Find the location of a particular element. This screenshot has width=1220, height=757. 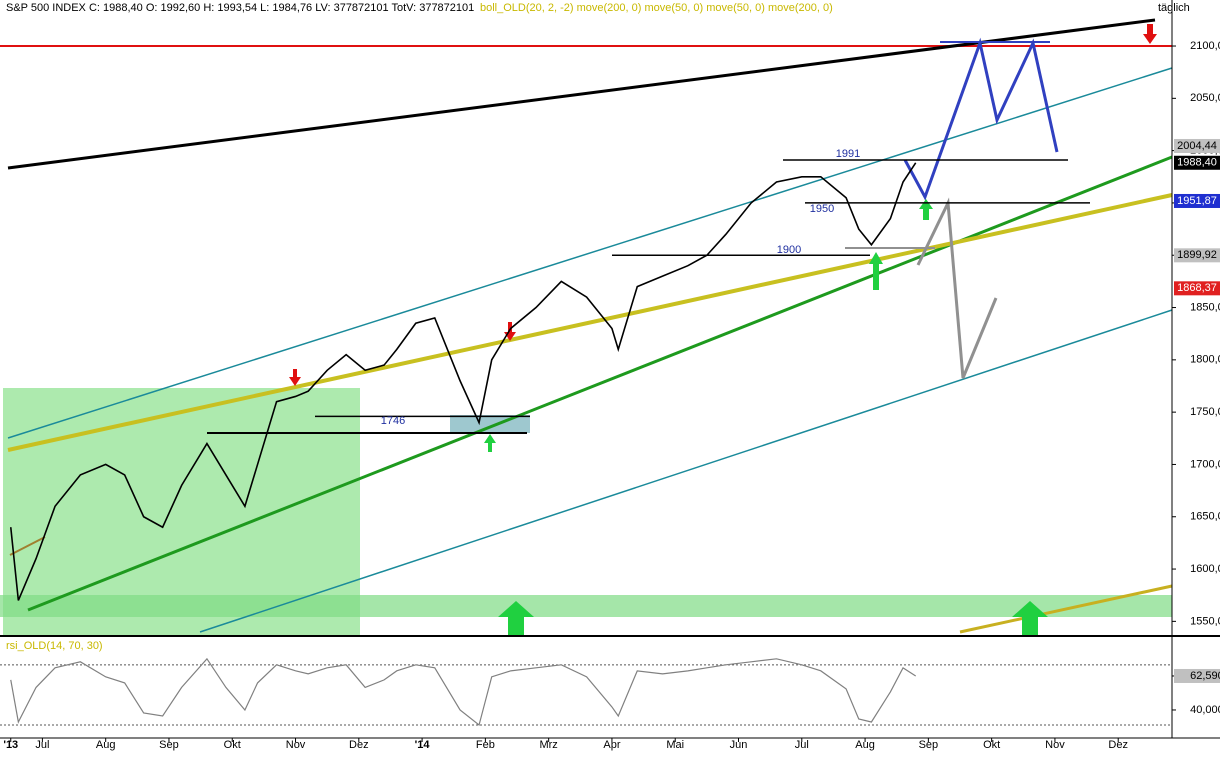

zone is located at coordinates (181, 512).